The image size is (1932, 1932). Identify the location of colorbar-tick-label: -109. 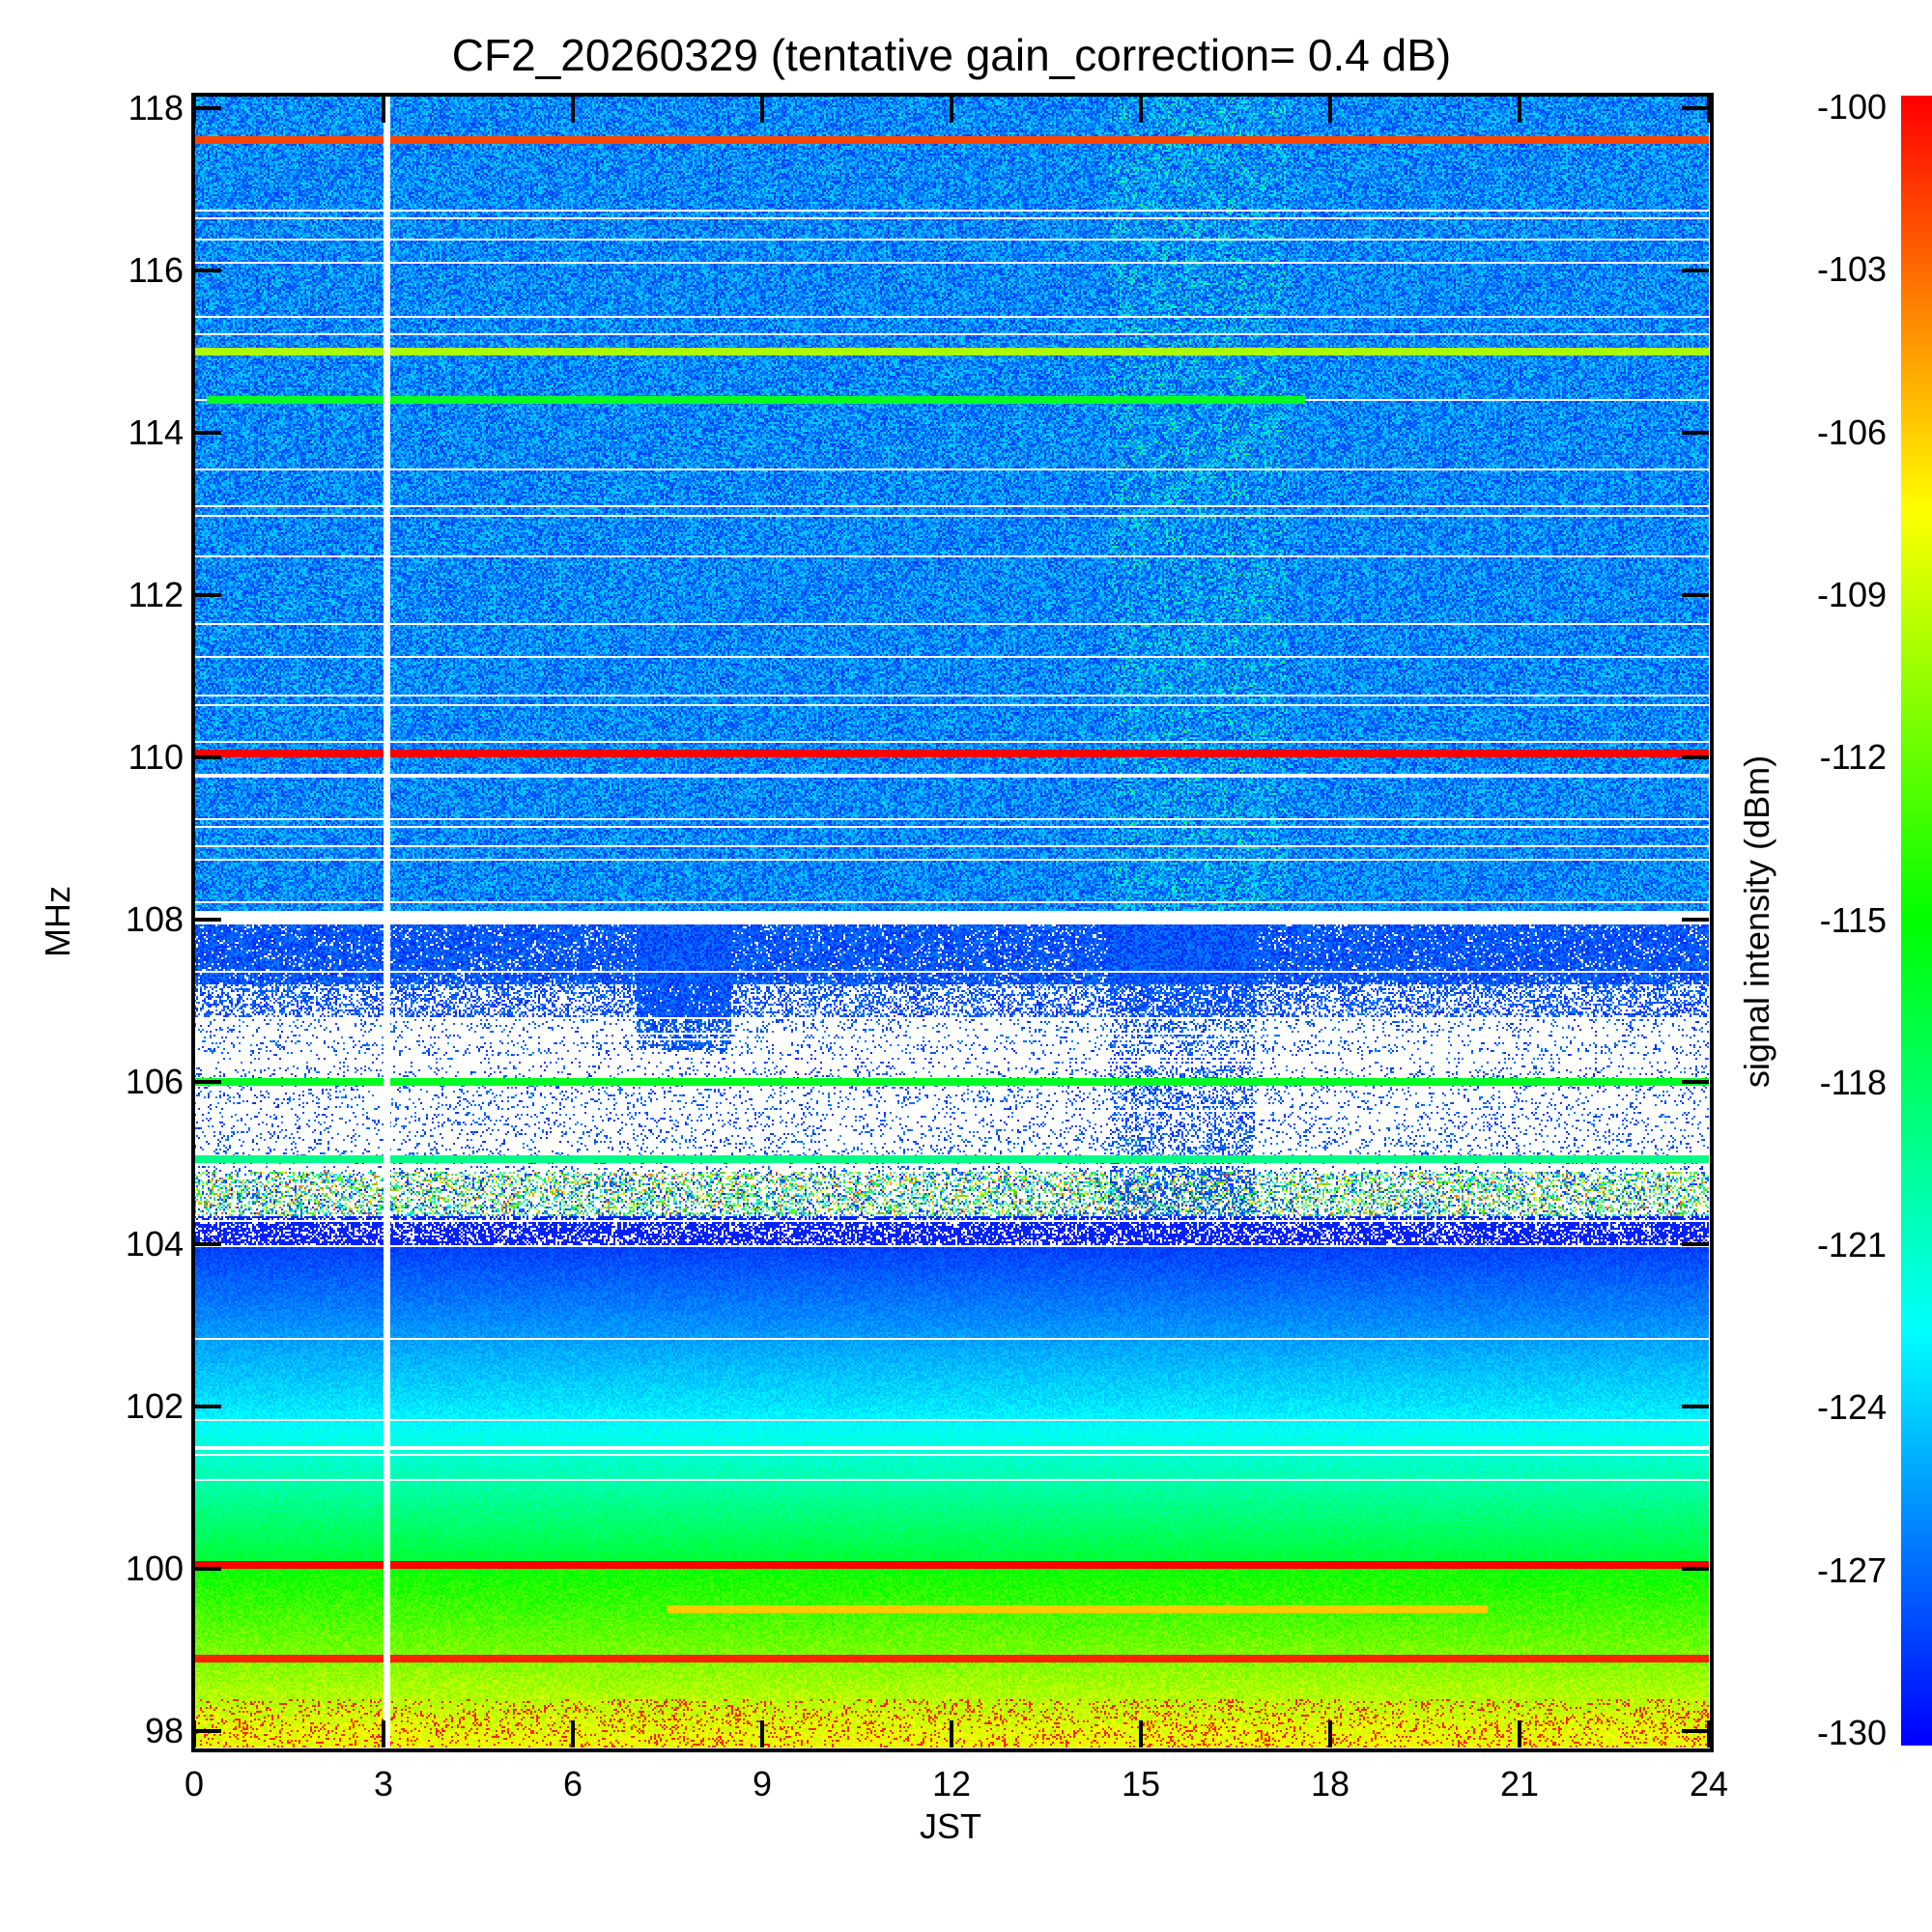
(1851, 594).